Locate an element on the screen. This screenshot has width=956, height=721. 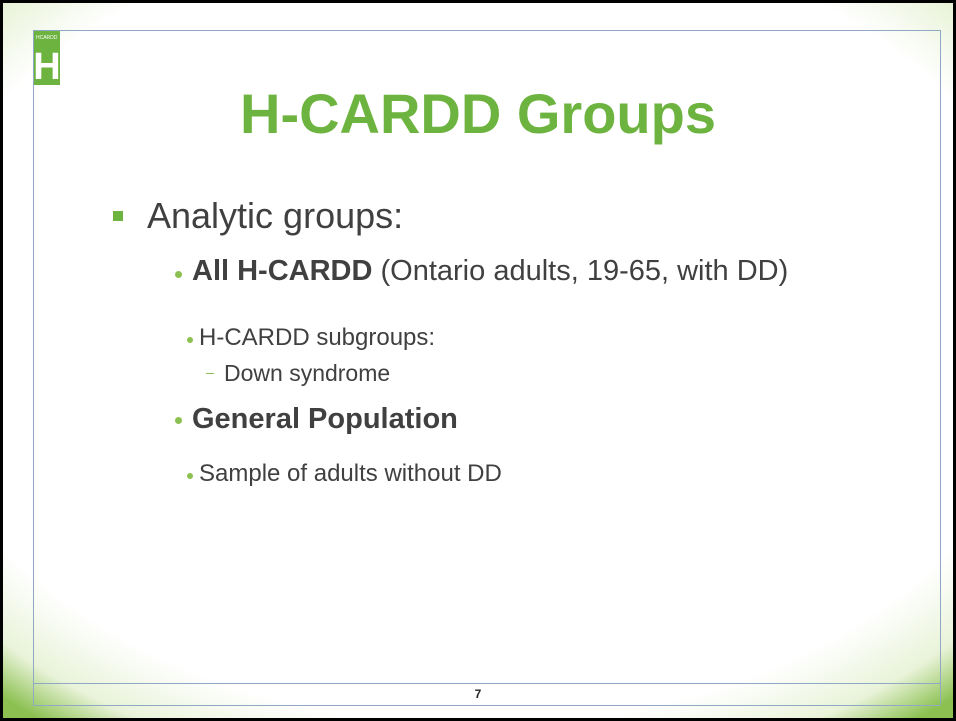
frame-top is located at coordinates (486, 30).